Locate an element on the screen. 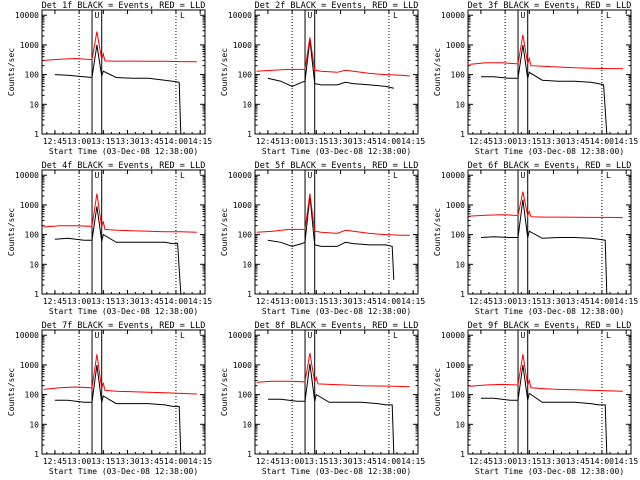  panel-title: Det 2f BLACK = Events, RED = LLD is located at coordinates (337, 6).